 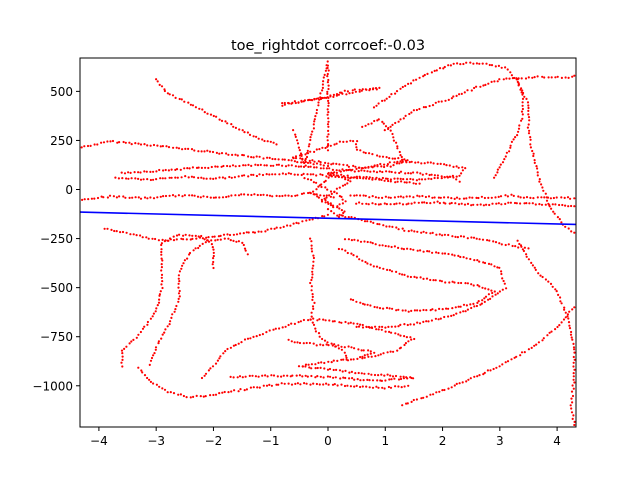 What do you see at coordinates (557, 441) in the screenshot?
I see `x-tick-label: 4` at bounding box center [557, 441].